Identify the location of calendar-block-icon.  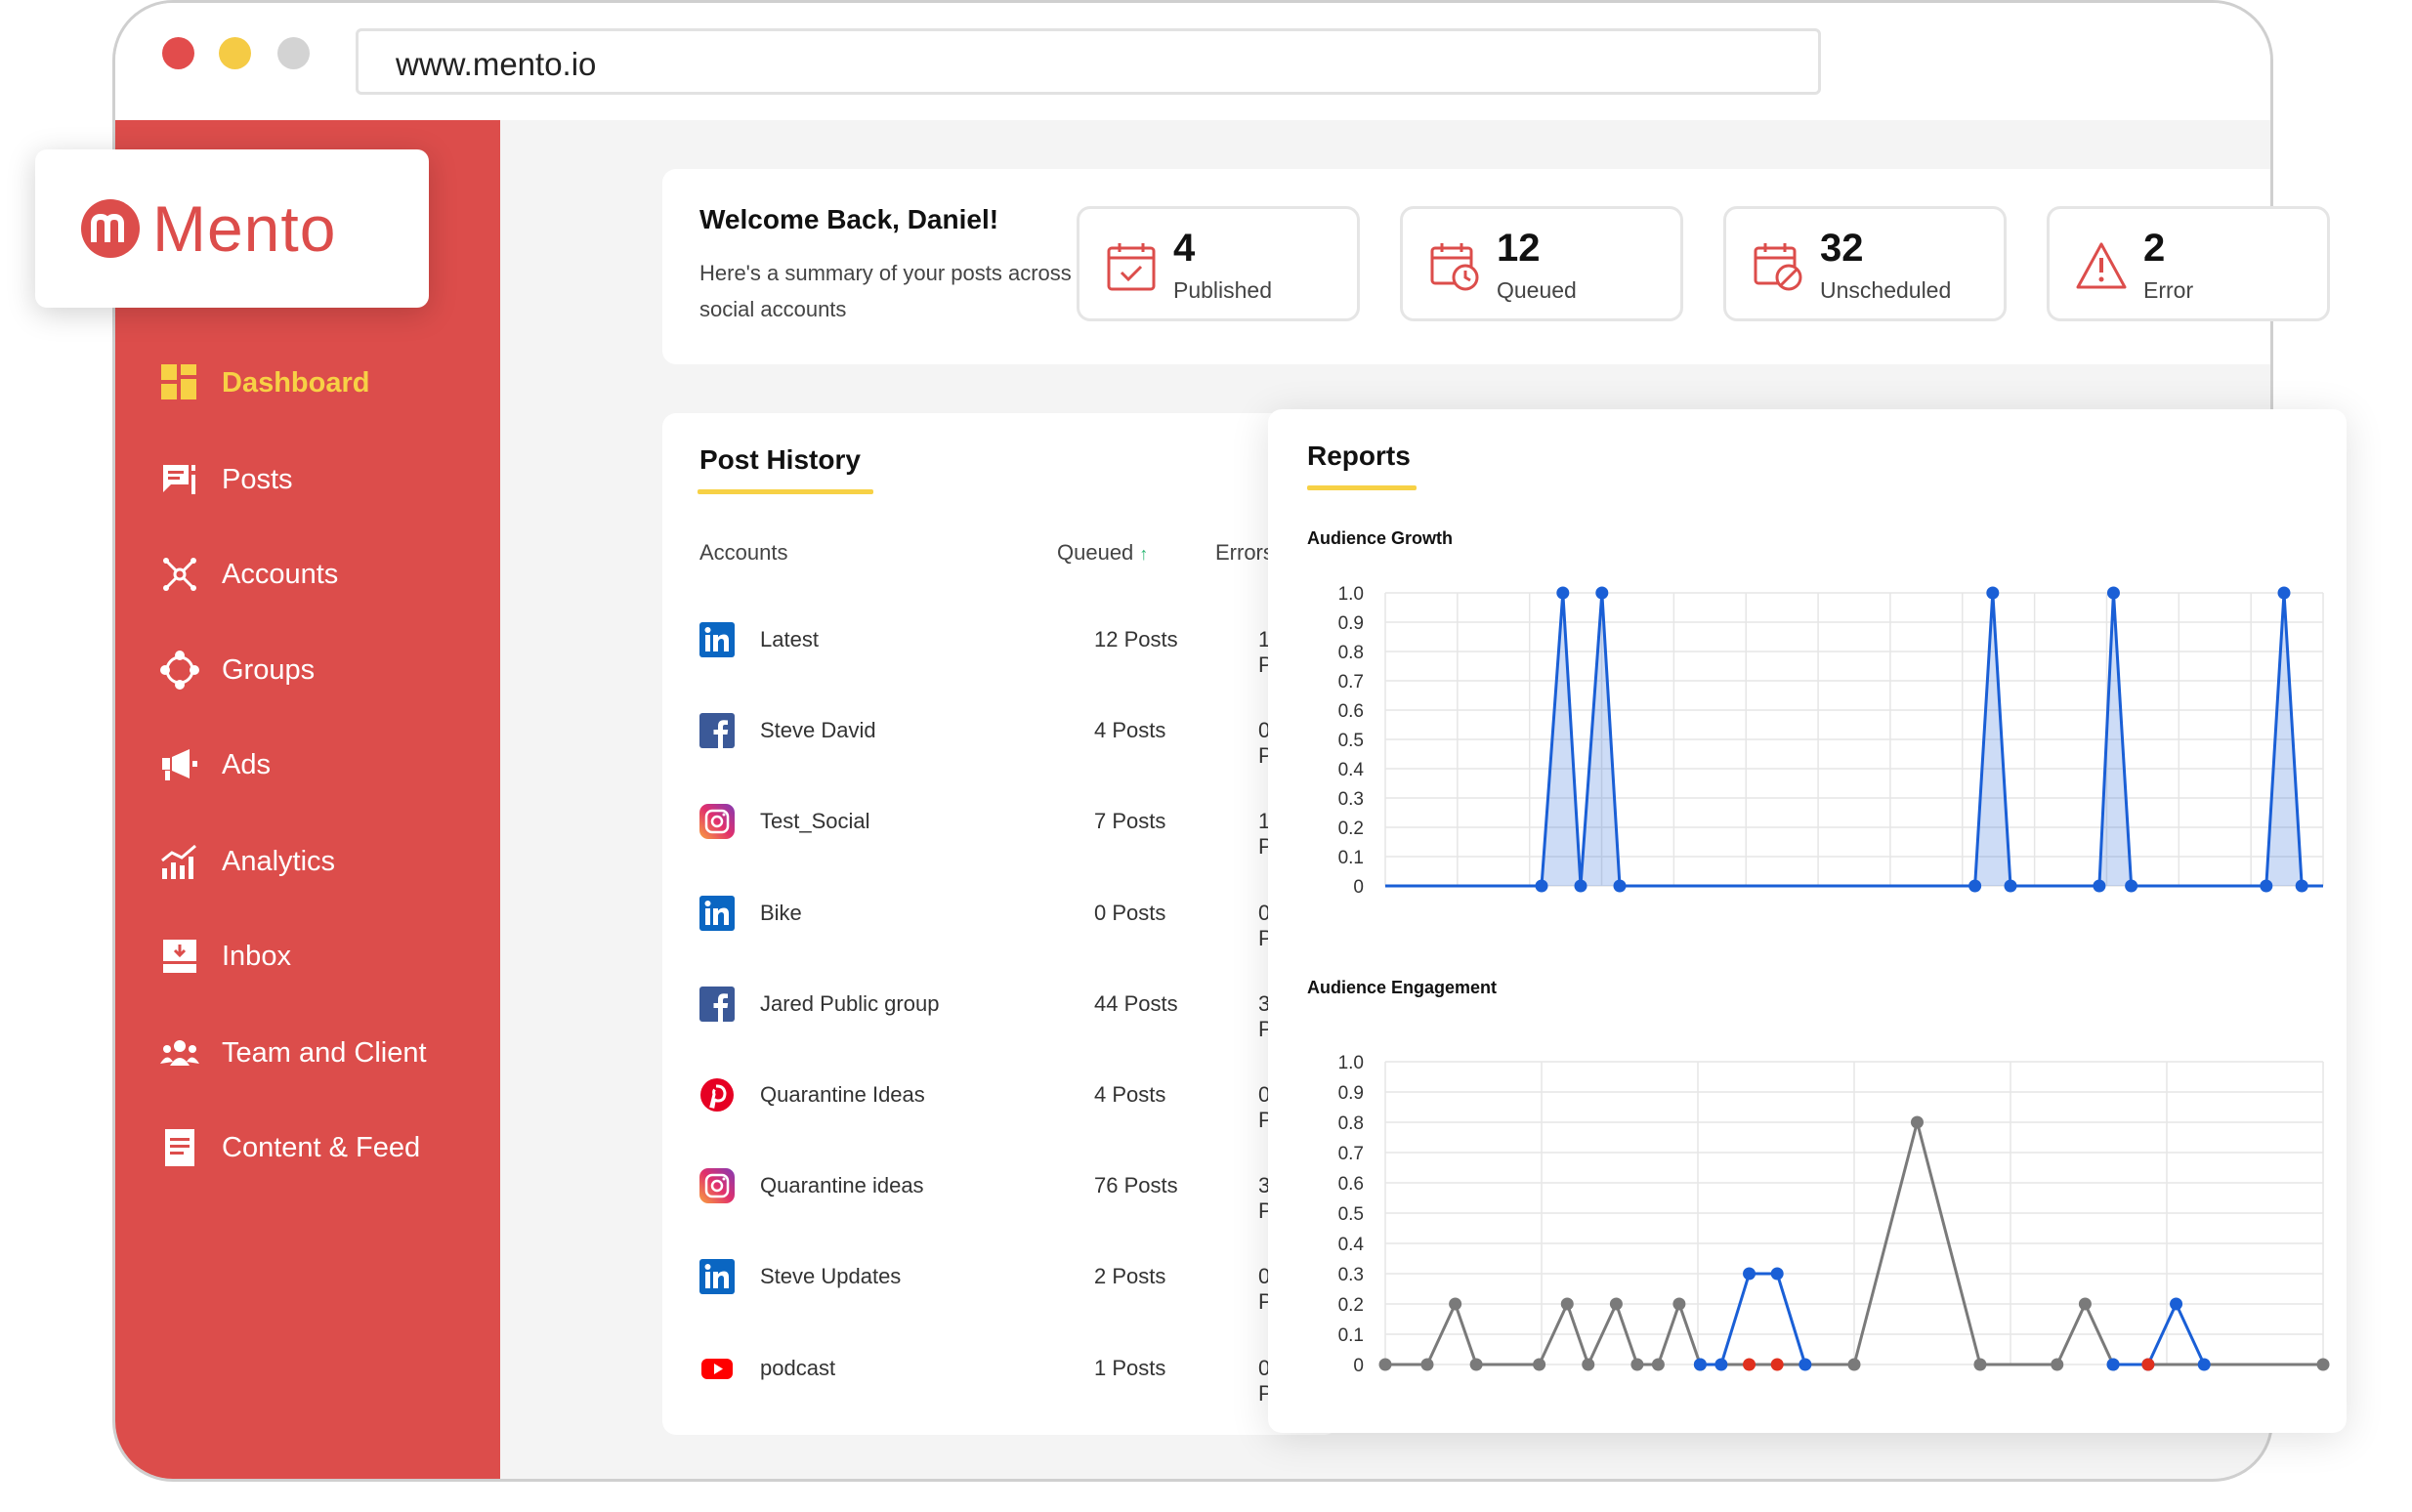
(1778, 267).